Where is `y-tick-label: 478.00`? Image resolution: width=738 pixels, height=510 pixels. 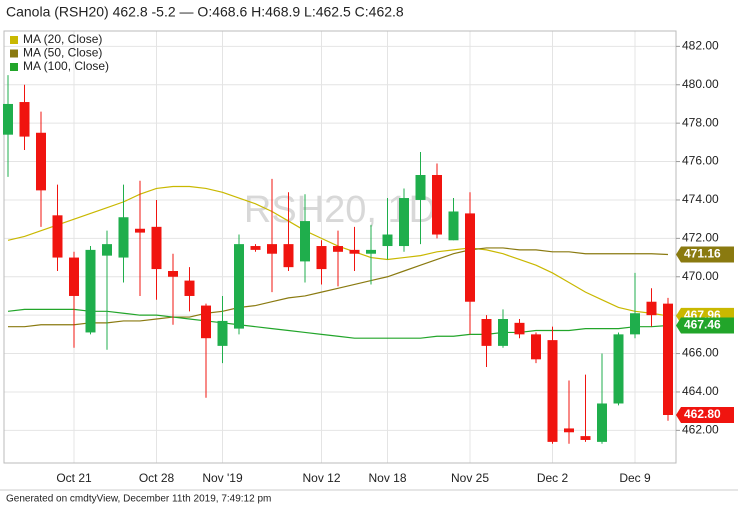
y-tick-label: 478.00 is located at coordinates (700, 122).